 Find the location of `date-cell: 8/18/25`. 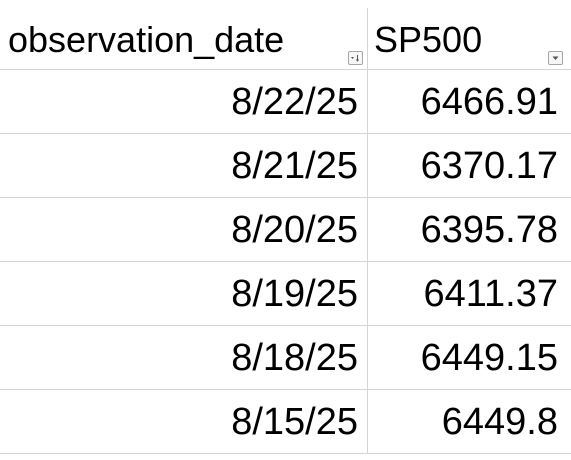

date-cell: 8/18/25 is located at coordinates (184, 357).